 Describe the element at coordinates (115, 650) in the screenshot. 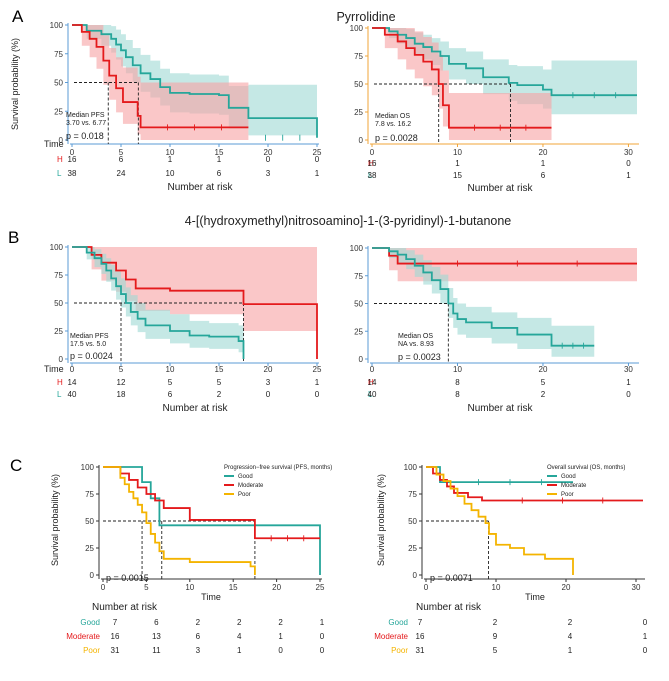

I see `risk-value: 31` at that location.